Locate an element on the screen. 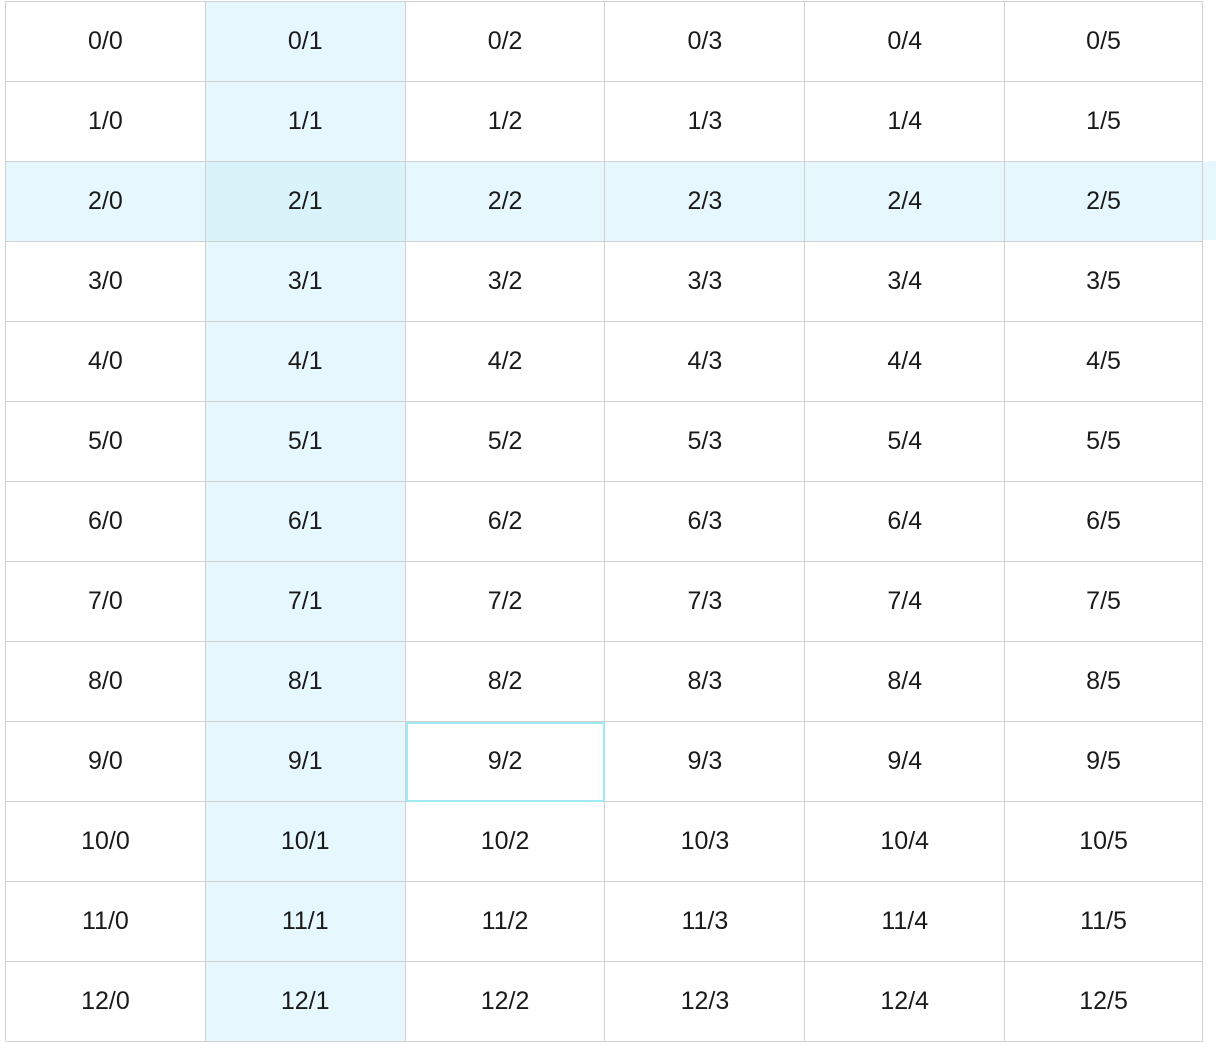 The height and width of the screenshot is (1042, 1216). grid-cell: 2/0 is located at coordinates (106, 202).